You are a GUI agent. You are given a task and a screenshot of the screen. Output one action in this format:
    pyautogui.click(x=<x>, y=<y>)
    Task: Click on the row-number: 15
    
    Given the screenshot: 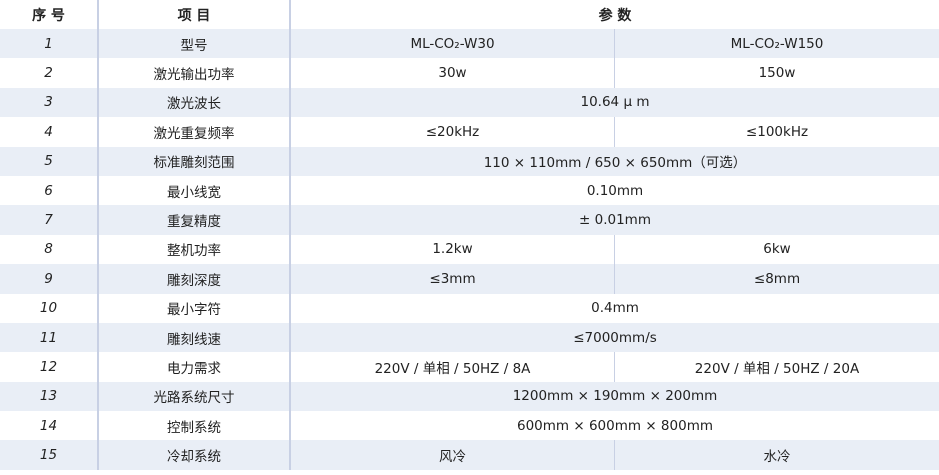 What is the action you would take?
    pyautogui.click(x=49, y=455)
    